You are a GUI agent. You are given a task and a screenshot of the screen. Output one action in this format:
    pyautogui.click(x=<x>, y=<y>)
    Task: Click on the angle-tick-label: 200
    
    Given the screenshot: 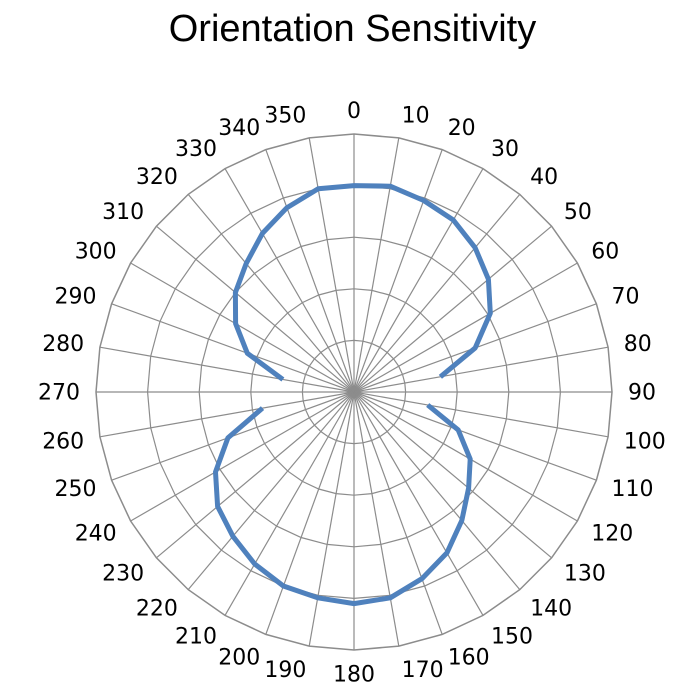 What is the action you would take?
    pyautogui.click(x=239, y=657)
    